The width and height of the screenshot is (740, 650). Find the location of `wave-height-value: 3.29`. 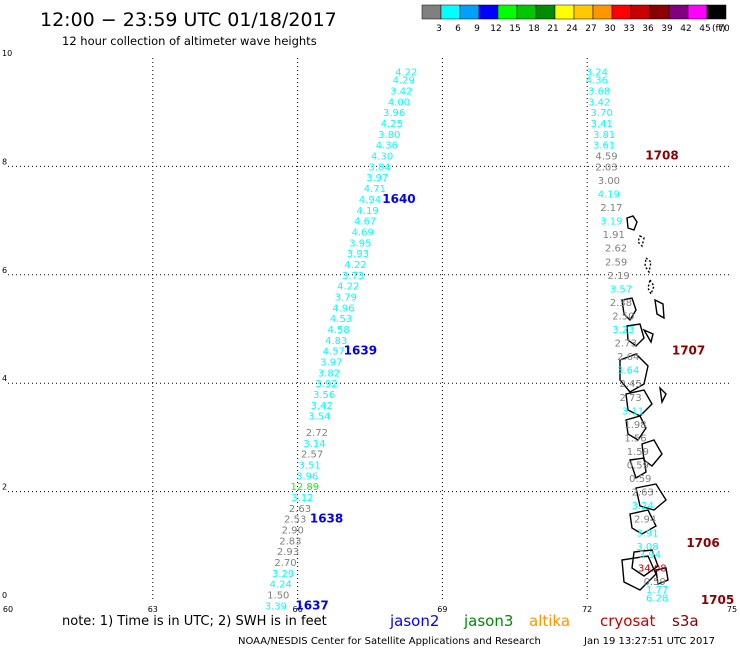

wave-height-value: 3.29 is located at coordinates (283, 574).